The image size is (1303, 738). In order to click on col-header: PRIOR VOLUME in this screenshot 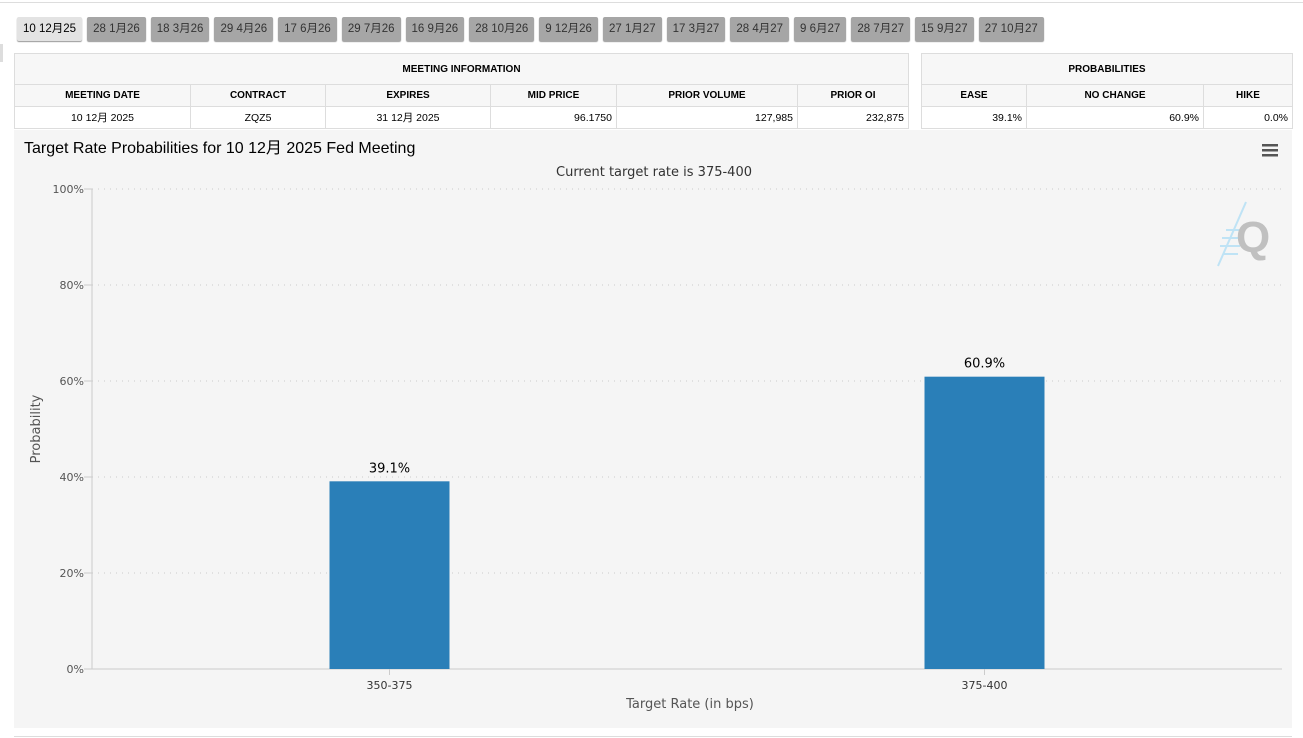, I will do `click(707, 95)`.